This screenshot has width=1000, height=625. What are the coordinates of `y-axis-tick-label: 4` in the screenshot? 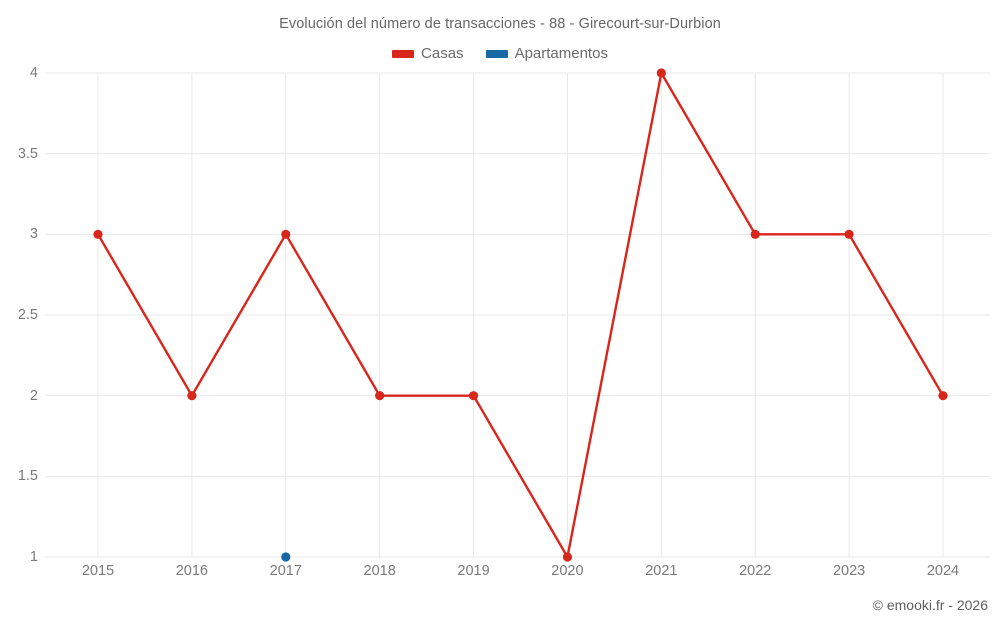 It's located at (33, 73).